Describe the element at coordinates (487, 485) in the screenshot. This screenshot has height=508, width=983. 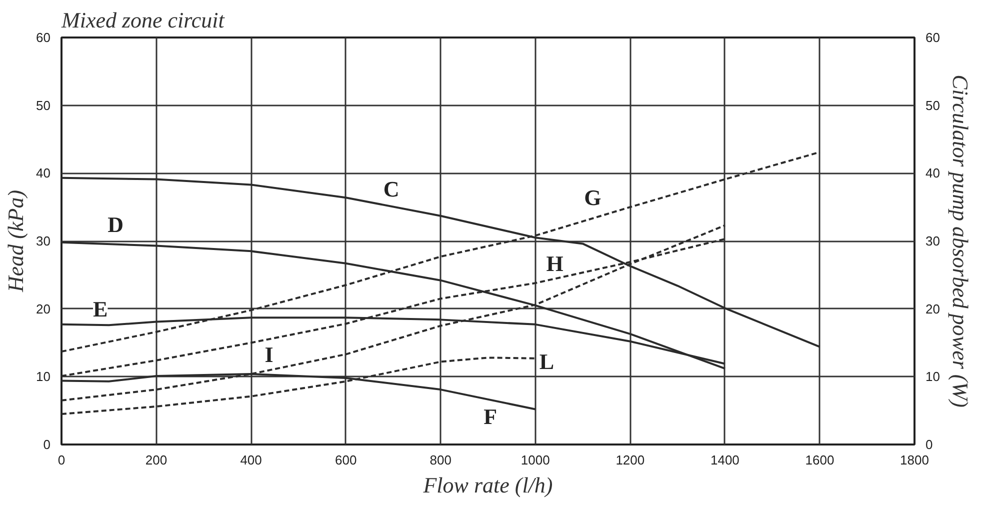
I see `x-axis-title: Flow rate (l/h)` at that location.